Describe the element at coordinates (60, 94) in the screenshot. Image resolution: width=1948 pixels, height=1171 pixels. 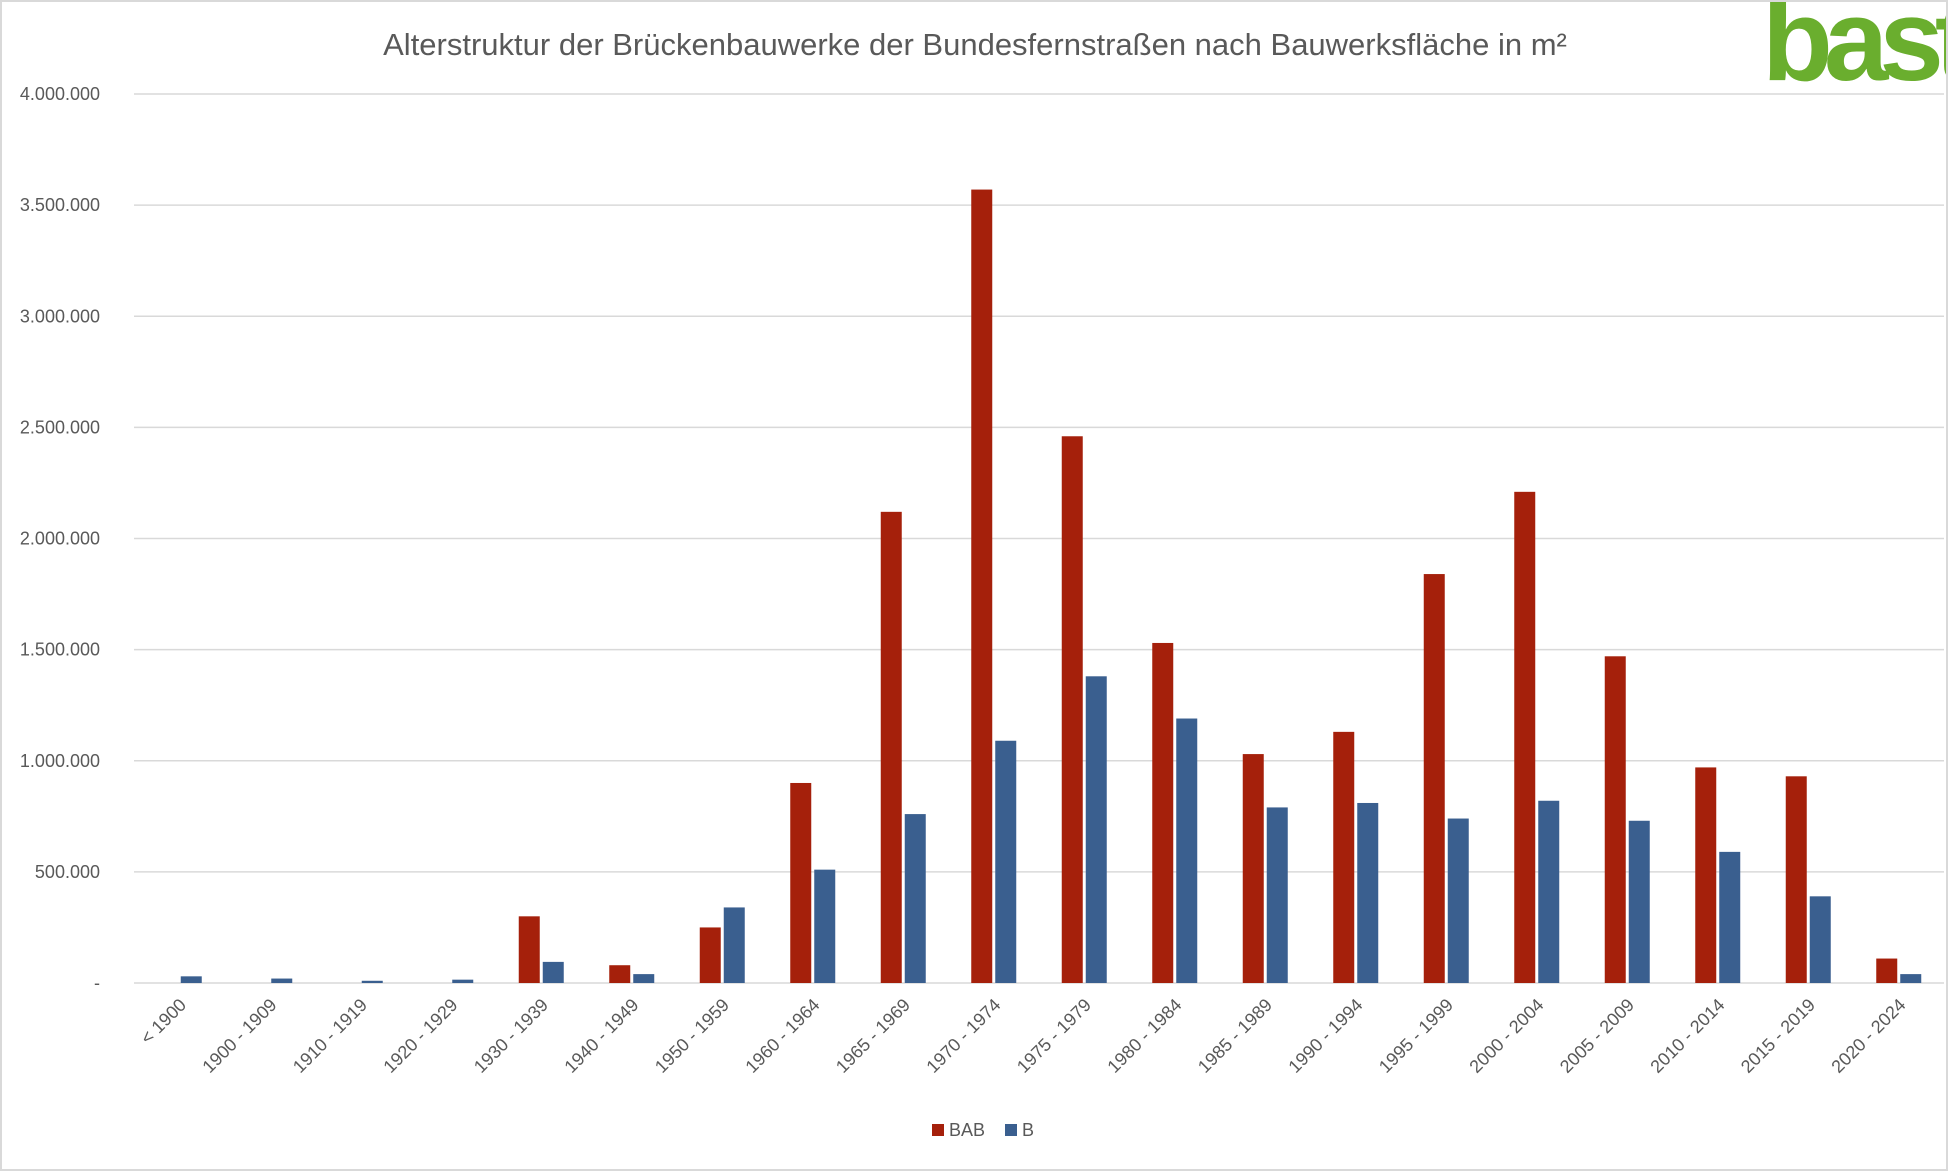
I see `y-tick-label: 4.000.000` at that location.